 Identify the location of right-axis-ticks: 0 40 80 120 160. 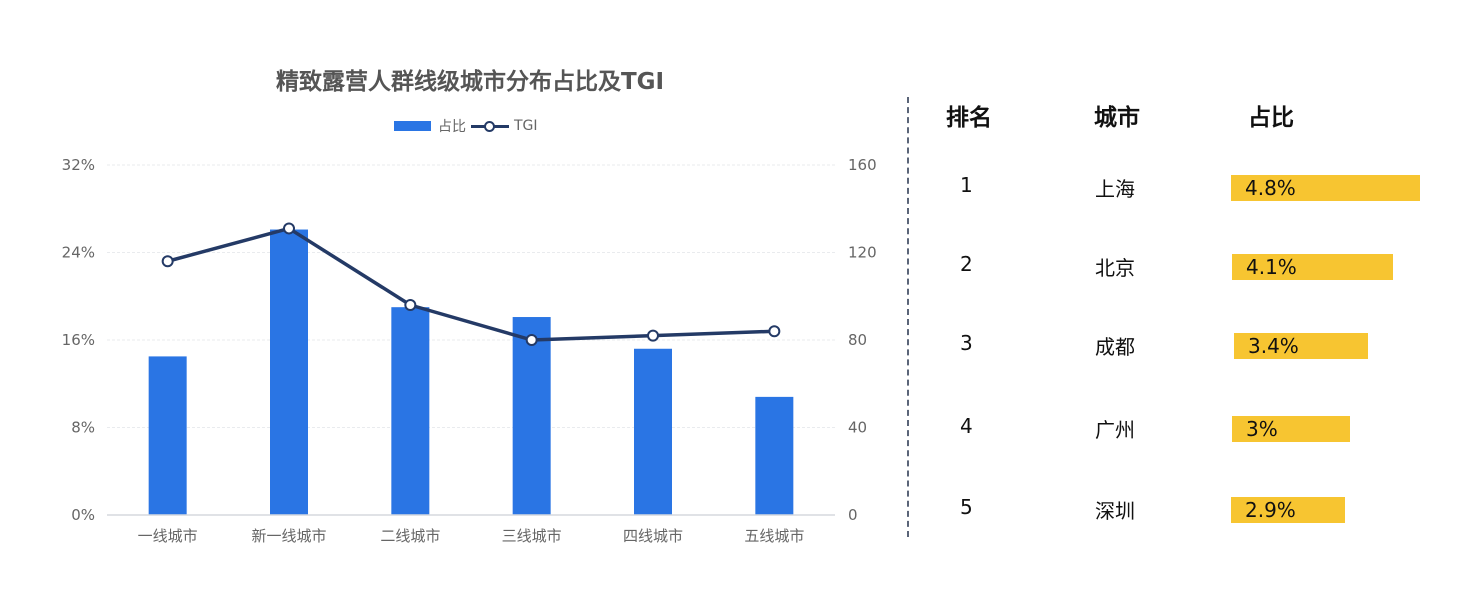
(862, 340).